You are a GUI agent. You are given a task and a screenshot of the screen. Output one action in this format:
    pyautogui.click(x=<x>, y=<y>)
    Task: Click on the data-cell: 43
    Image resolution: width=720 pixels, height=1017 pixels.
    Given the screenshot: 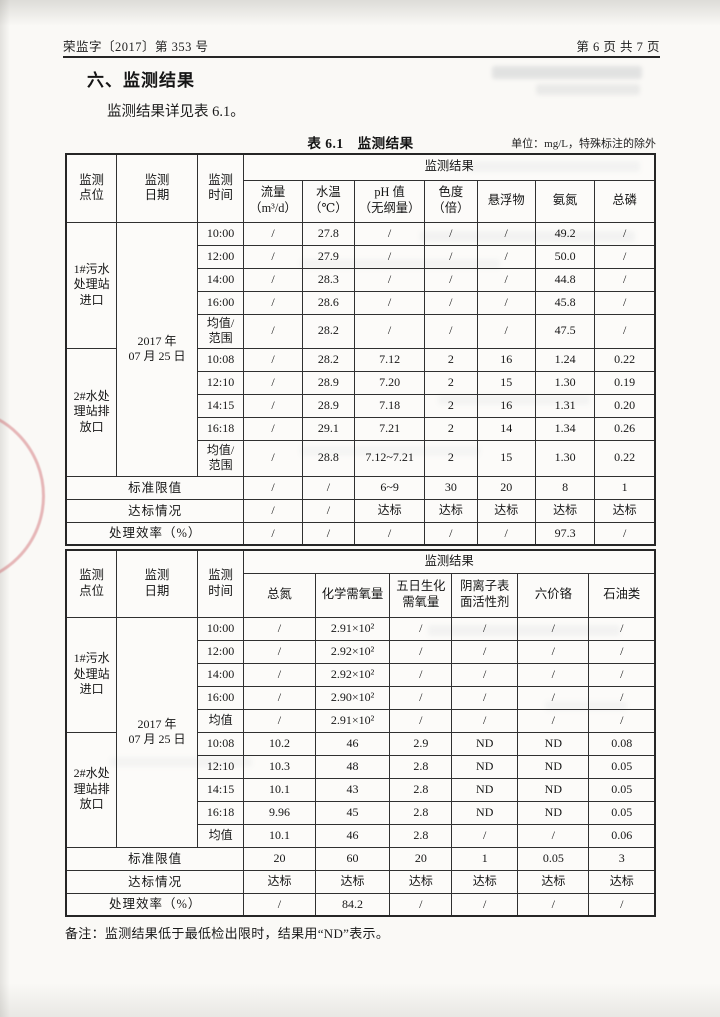 What is the action you would take?
    pyautogui.click(x=352, y=789)
    